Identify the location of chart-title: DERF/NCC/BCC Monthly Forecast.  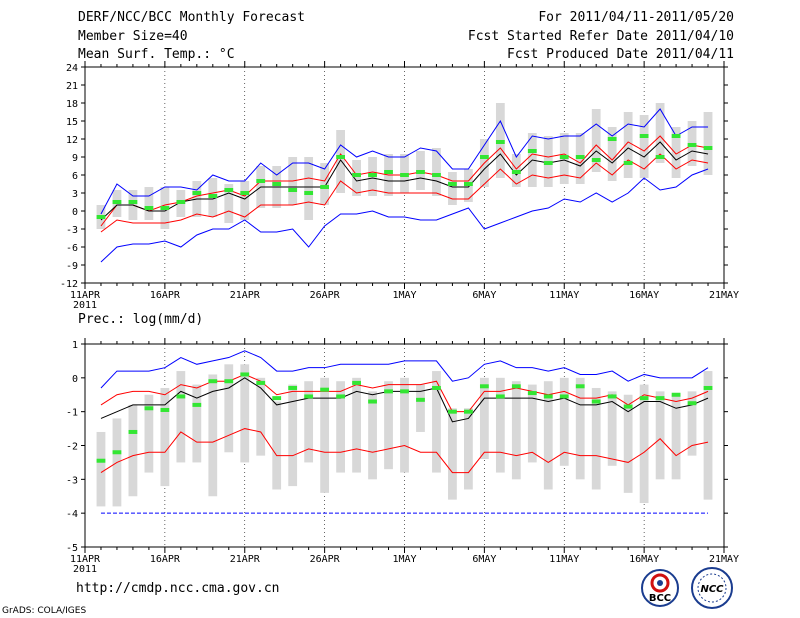
(191, 17).